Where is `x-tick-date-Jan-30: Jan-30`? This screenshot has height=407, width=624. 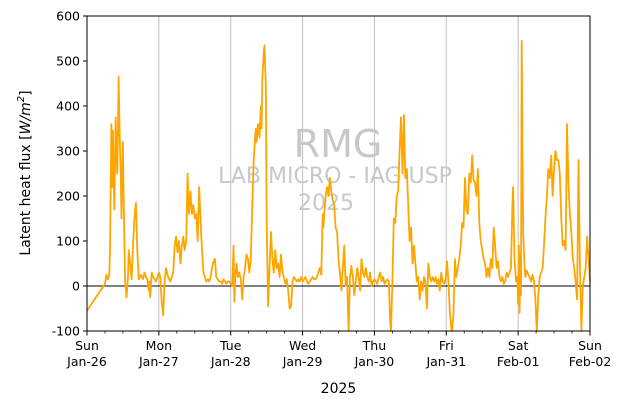
x-tick-date-Jan-30: Jan-30 is located at coordinates (374, 361).